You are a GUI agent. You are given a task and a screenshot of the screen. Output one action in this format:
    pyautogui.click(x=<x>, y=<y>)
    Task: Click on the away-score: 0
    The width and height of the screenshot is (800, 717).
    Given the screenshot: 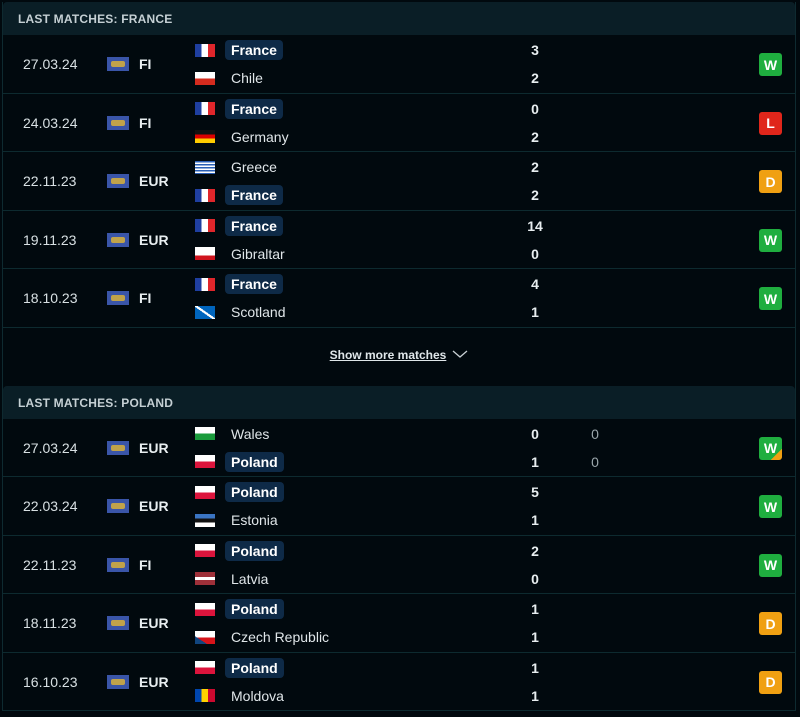 What is the action you would take?
    pyautogui.click(x=535, y=253)
    